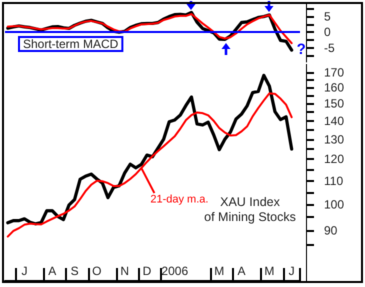  Describe the element at coordinates (329, 47) in the screenshot. I see `y-tick-label: -5` at that location.